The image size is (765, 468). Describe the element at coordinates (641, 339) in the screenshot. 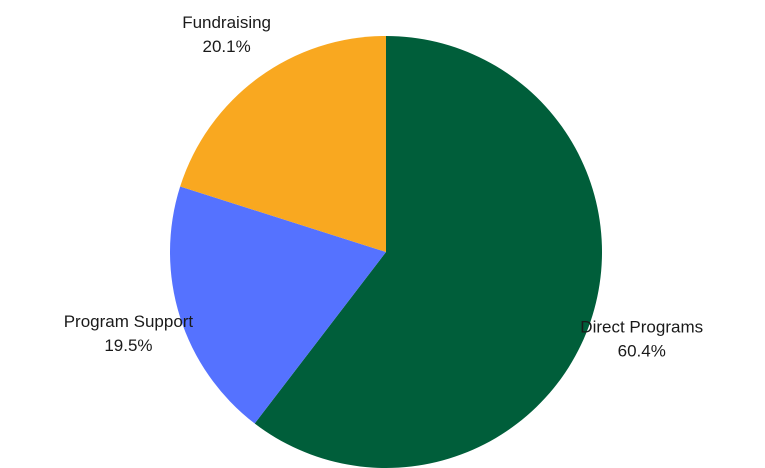

I see `pie-label-direct-programs: Direct Programs 60.4%` at that location.